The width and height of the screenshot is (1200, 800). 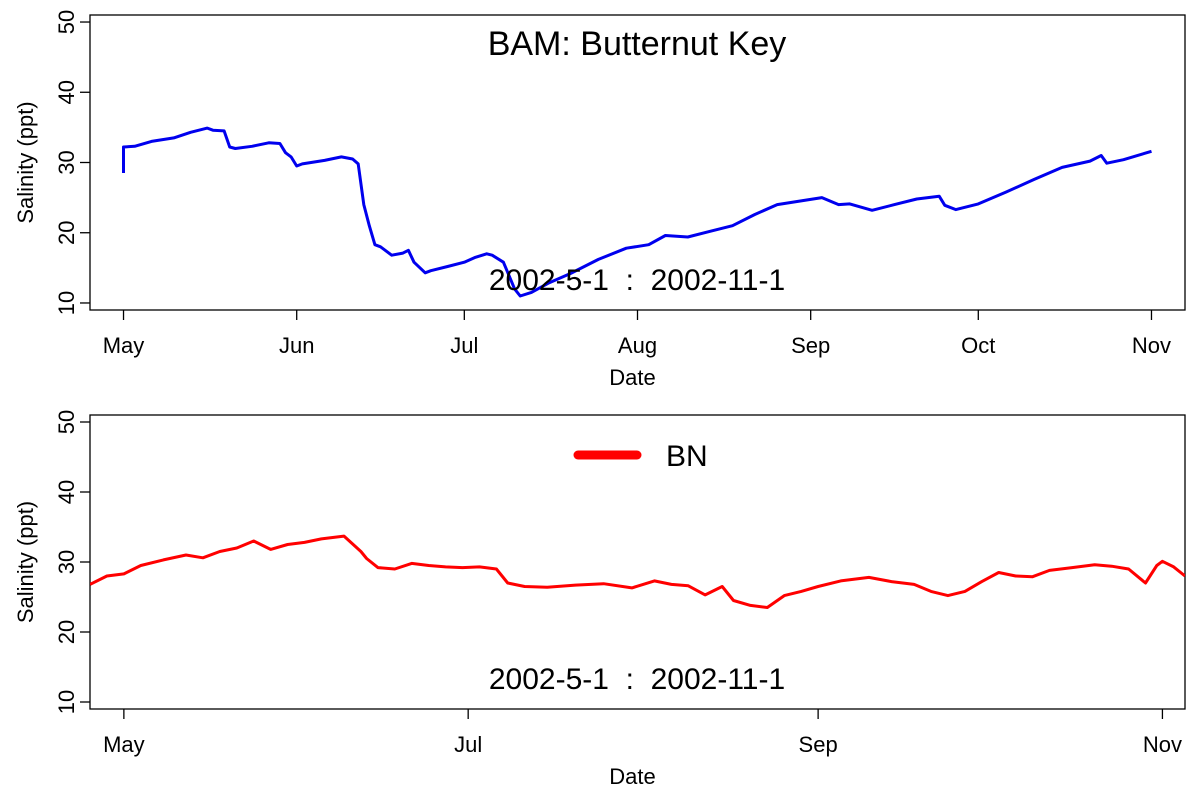 What do you see at coordinates (687, 456) in the screenshot?
I see `legend-label: BN` at bounding box center [687, 456].